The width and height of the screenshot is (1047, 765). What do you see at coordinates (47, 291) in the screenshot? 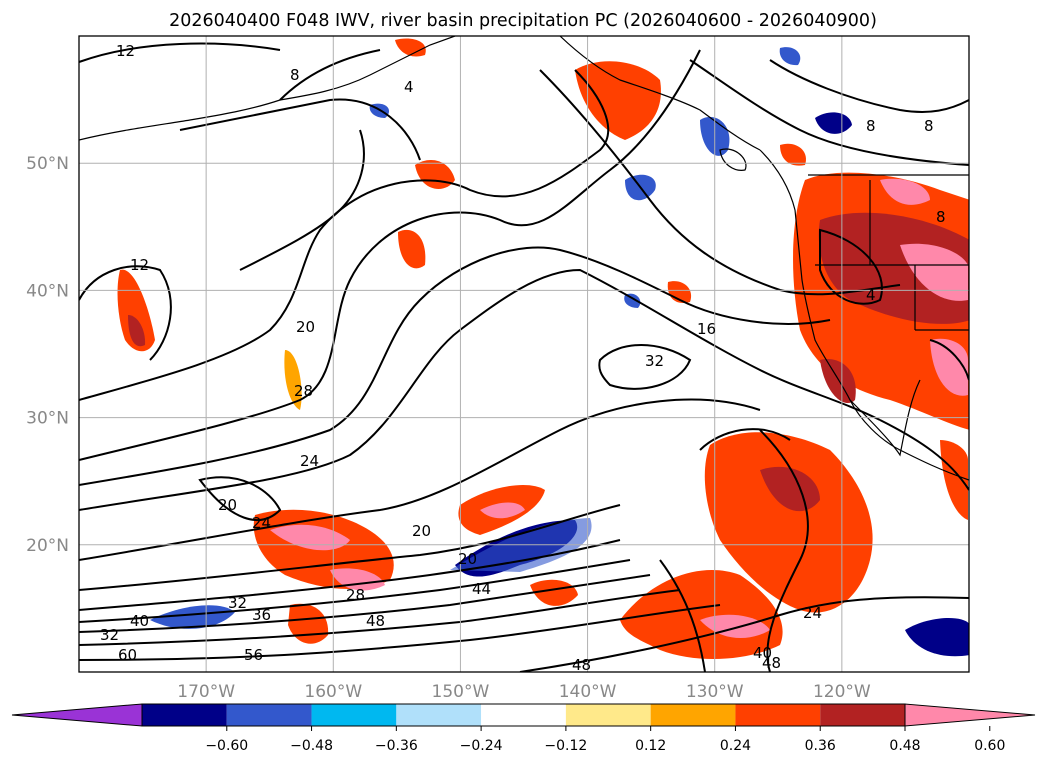
I see `lat-tick-label: 40°N` at bounding box center [47, 291].